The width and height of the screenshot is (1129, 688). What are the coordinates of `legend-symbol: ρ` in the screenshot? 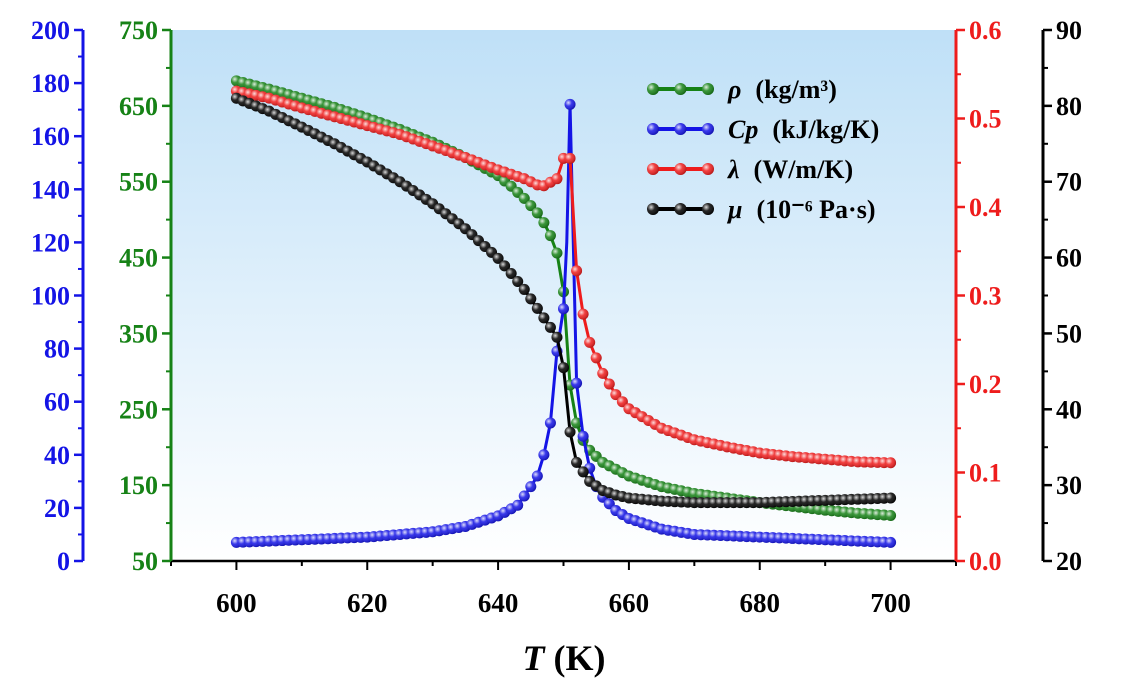 It's located at (734, 89).